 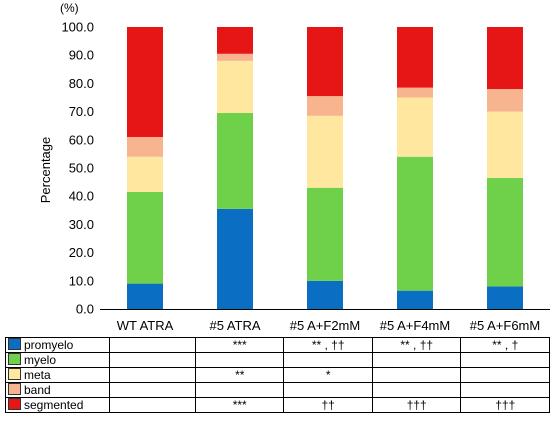 What do you see at coordinates (37, 390) in the screenshot?
I see `legend-label: band` at bounding box center [37, 390].